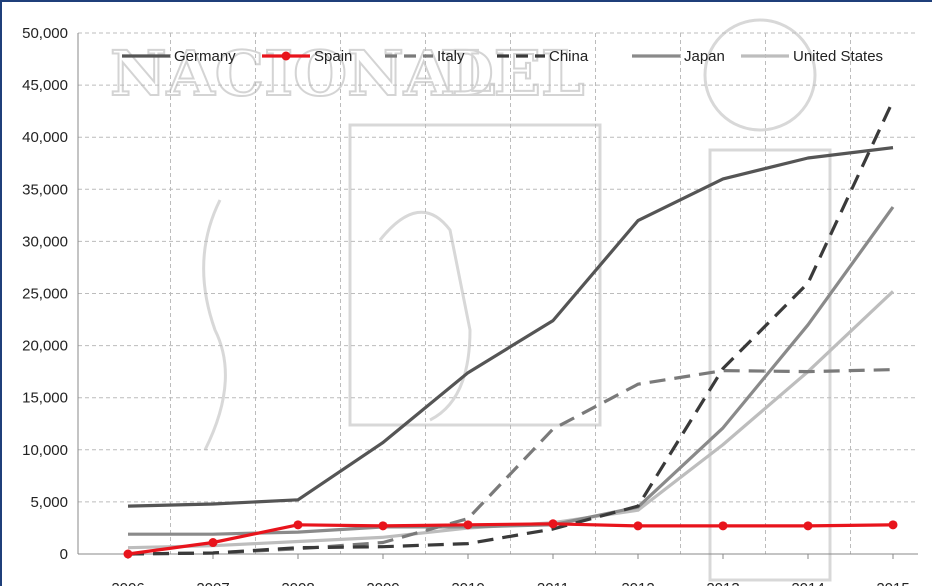 The width and height of the screenshot is (932, 586). I want to click on x-tick-label: 2015, so click(892, 583).